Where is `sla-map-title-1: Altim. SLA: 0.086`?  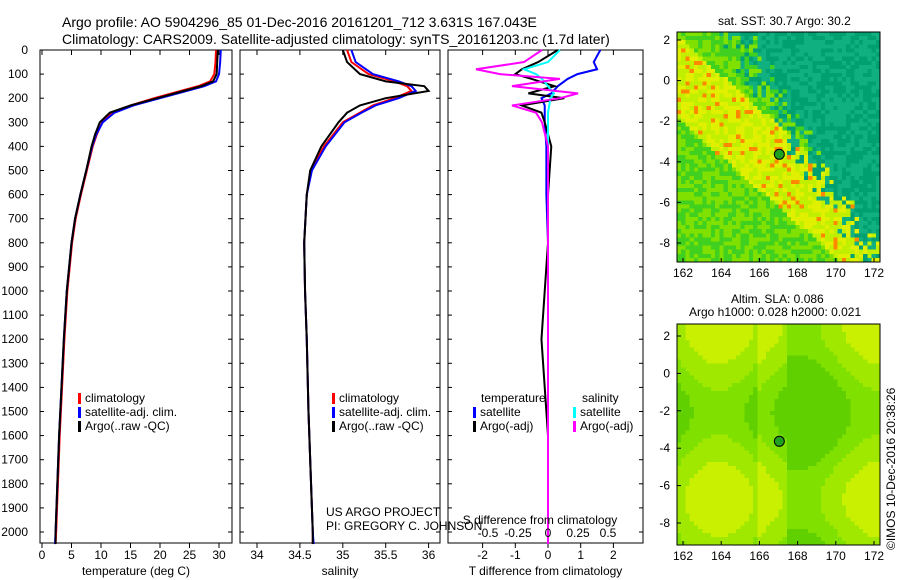
sla-map-title-1: Altim. SLA: 0.086 is located at coordinates (777, 299).